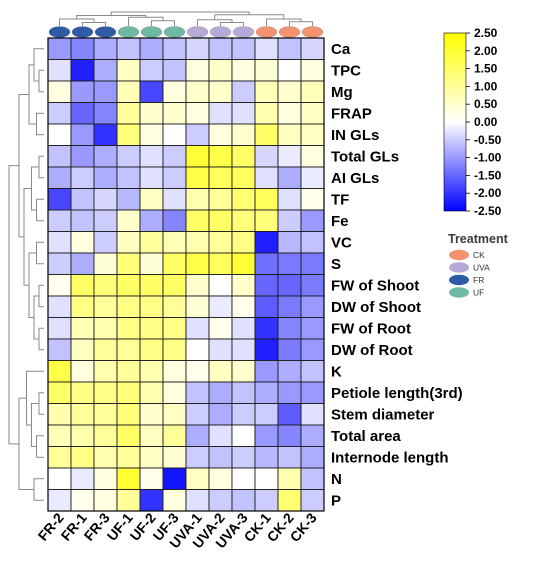 The image size is (536, 569). I want to click on row-label: IN GLs, so click(355, 135).